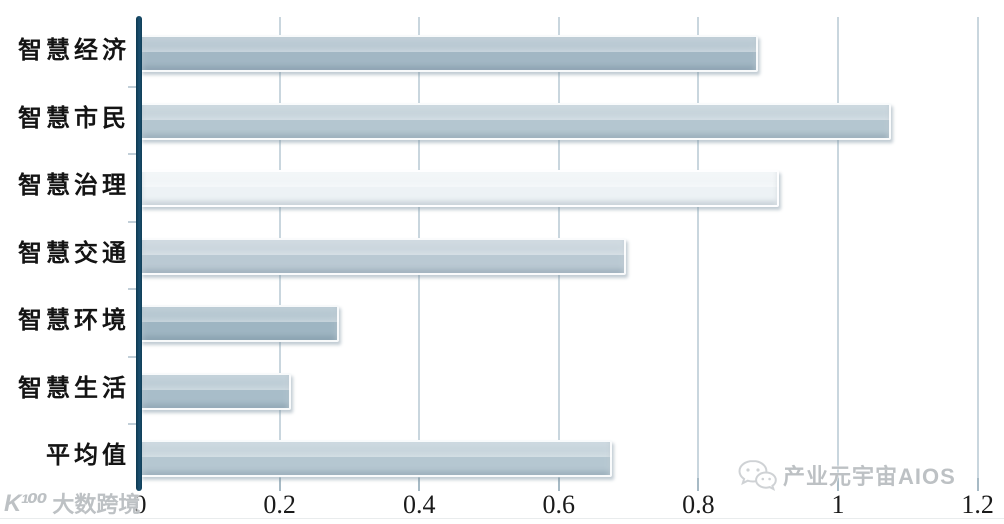 This screenshot has height=524, width=1004. Describe the element at coordinates (96, 504) in the screenshot. I see `watermark-left-text: 大数跨境` at that location.